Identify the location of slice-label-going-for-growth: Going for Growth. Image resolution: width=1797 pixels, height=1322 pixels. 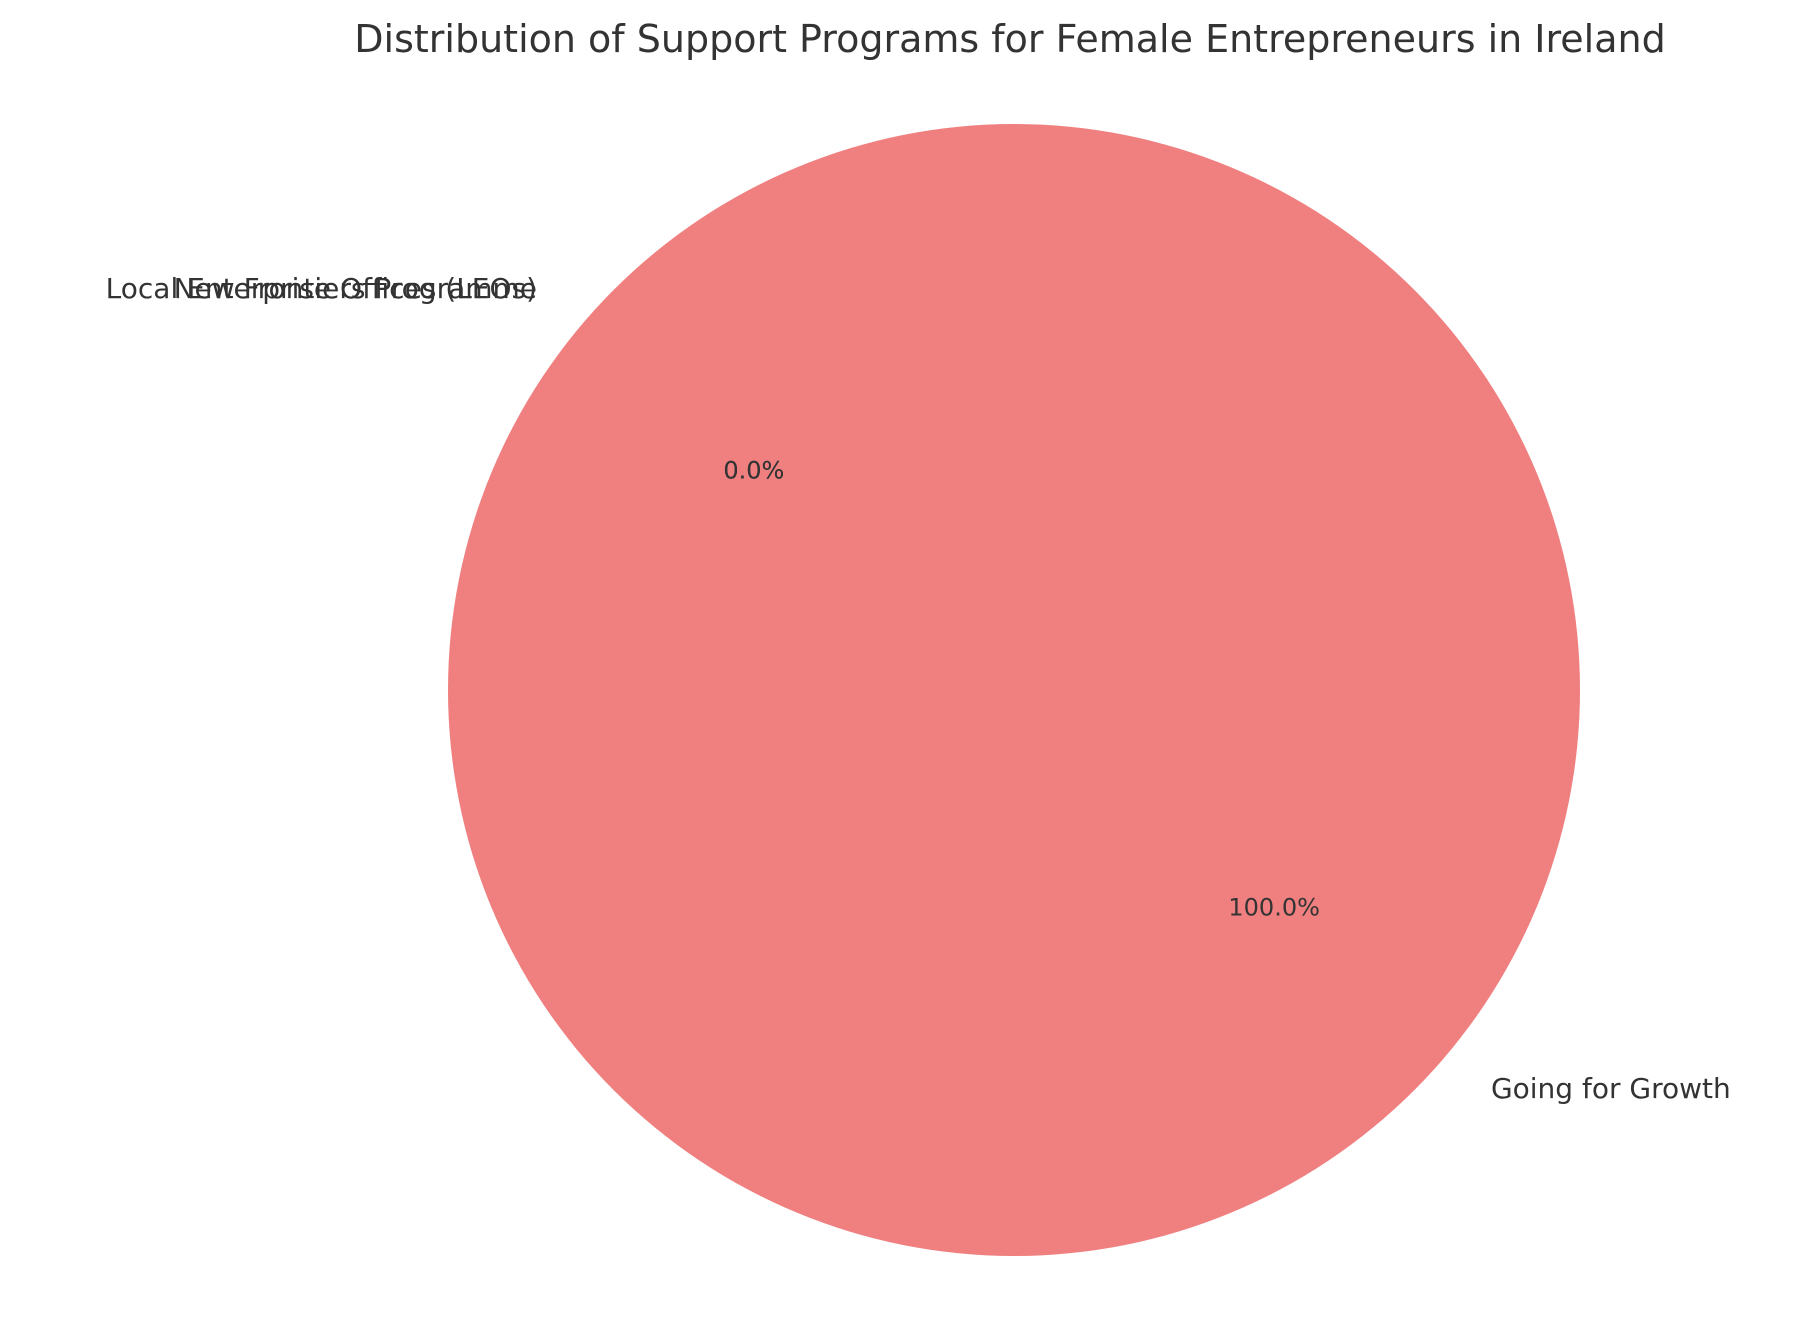
(1611, 1088).